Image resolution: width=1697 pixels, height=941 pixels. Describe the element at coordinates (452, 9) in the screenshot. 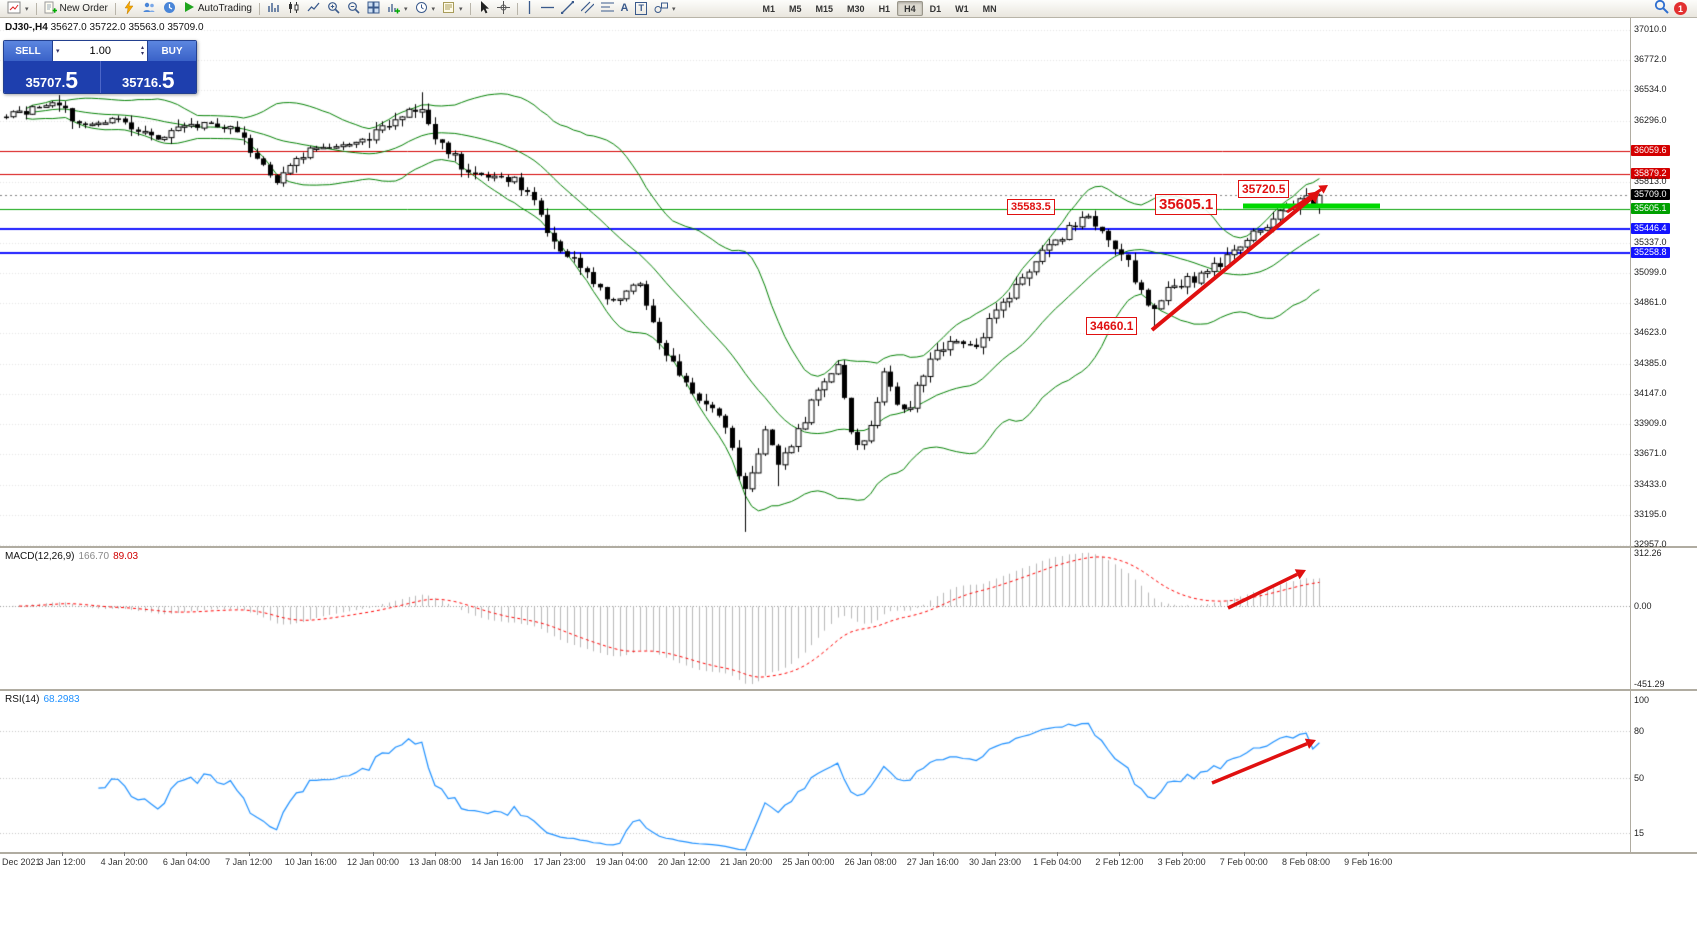

I see `templates-button: ▾` at that location.